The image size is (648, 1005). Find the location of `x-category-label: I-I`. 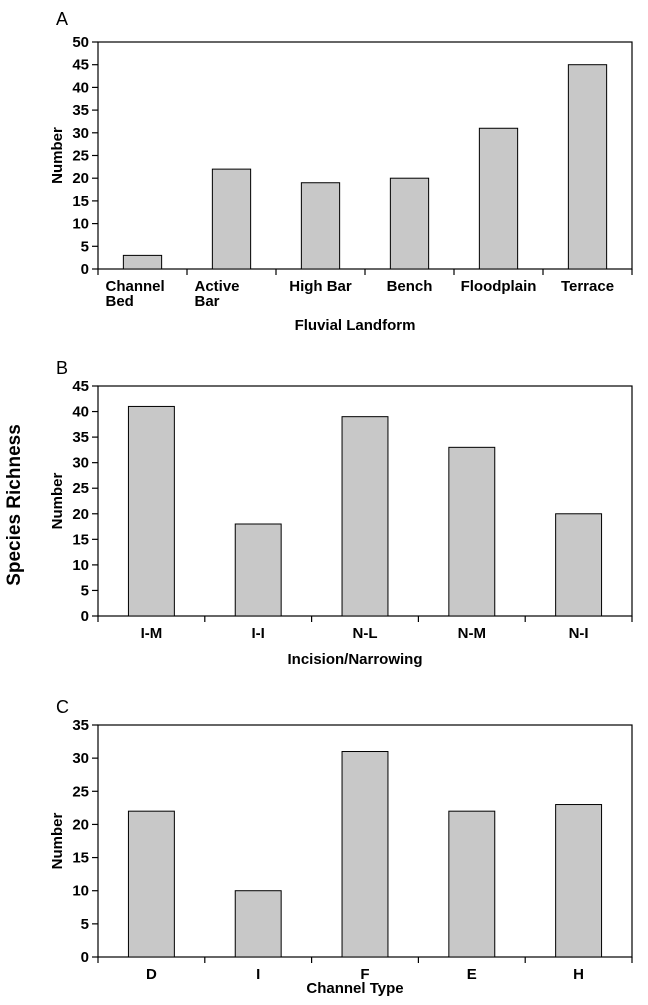

x-category-label: I-I is located at coordinates (258, 633).